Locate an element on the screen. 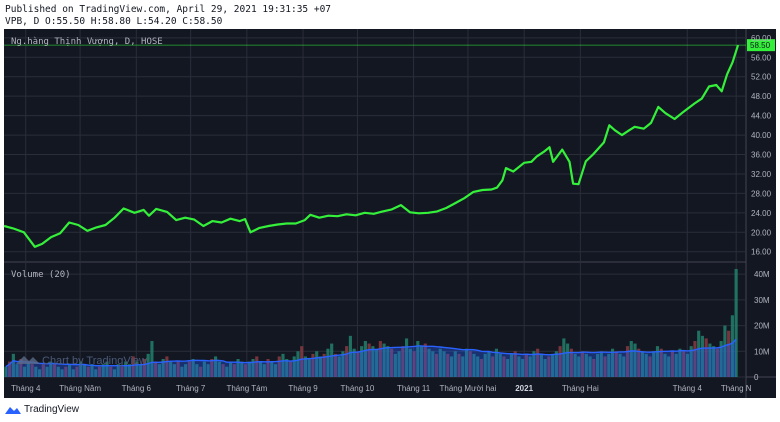 The height and width of the screenshot is (422, 780). volume-tick-label: 20M is located at coordinates (762, 326).